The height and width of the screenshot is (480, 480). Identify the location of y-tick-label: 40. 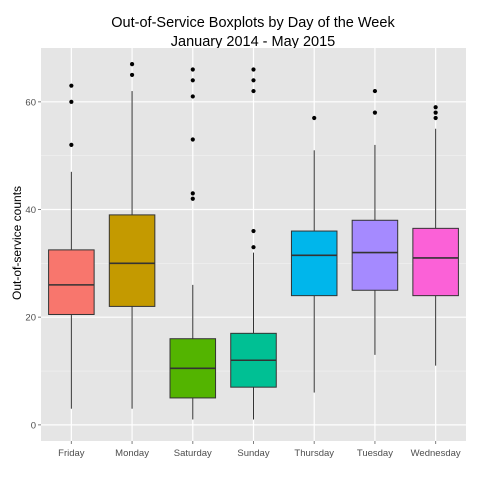
(30, 210).